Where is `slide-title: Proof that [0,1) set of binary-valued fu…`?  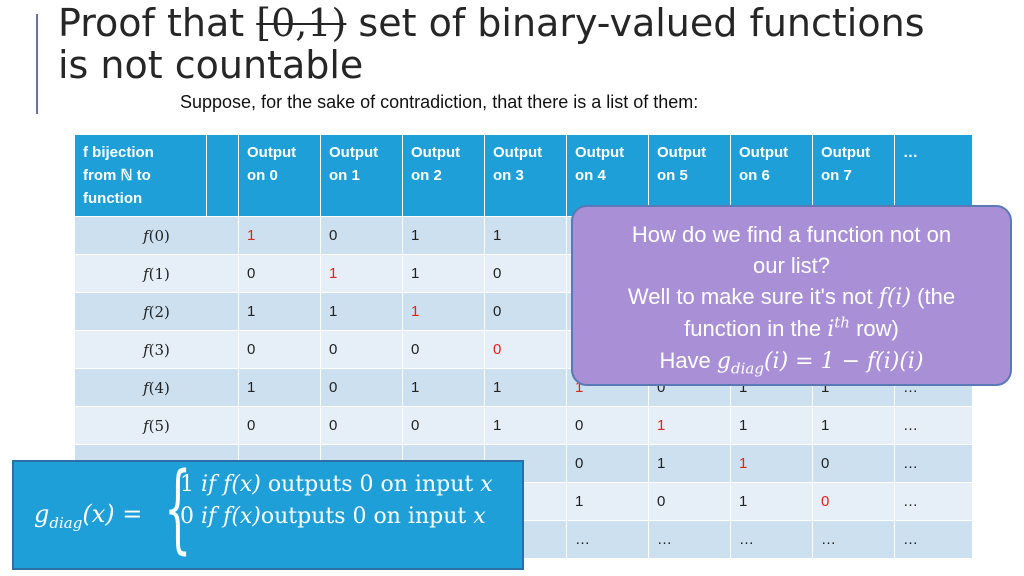
slide-title: Proof that [0,1) set of binary-valued fu… is located at coordinates (538, 44).